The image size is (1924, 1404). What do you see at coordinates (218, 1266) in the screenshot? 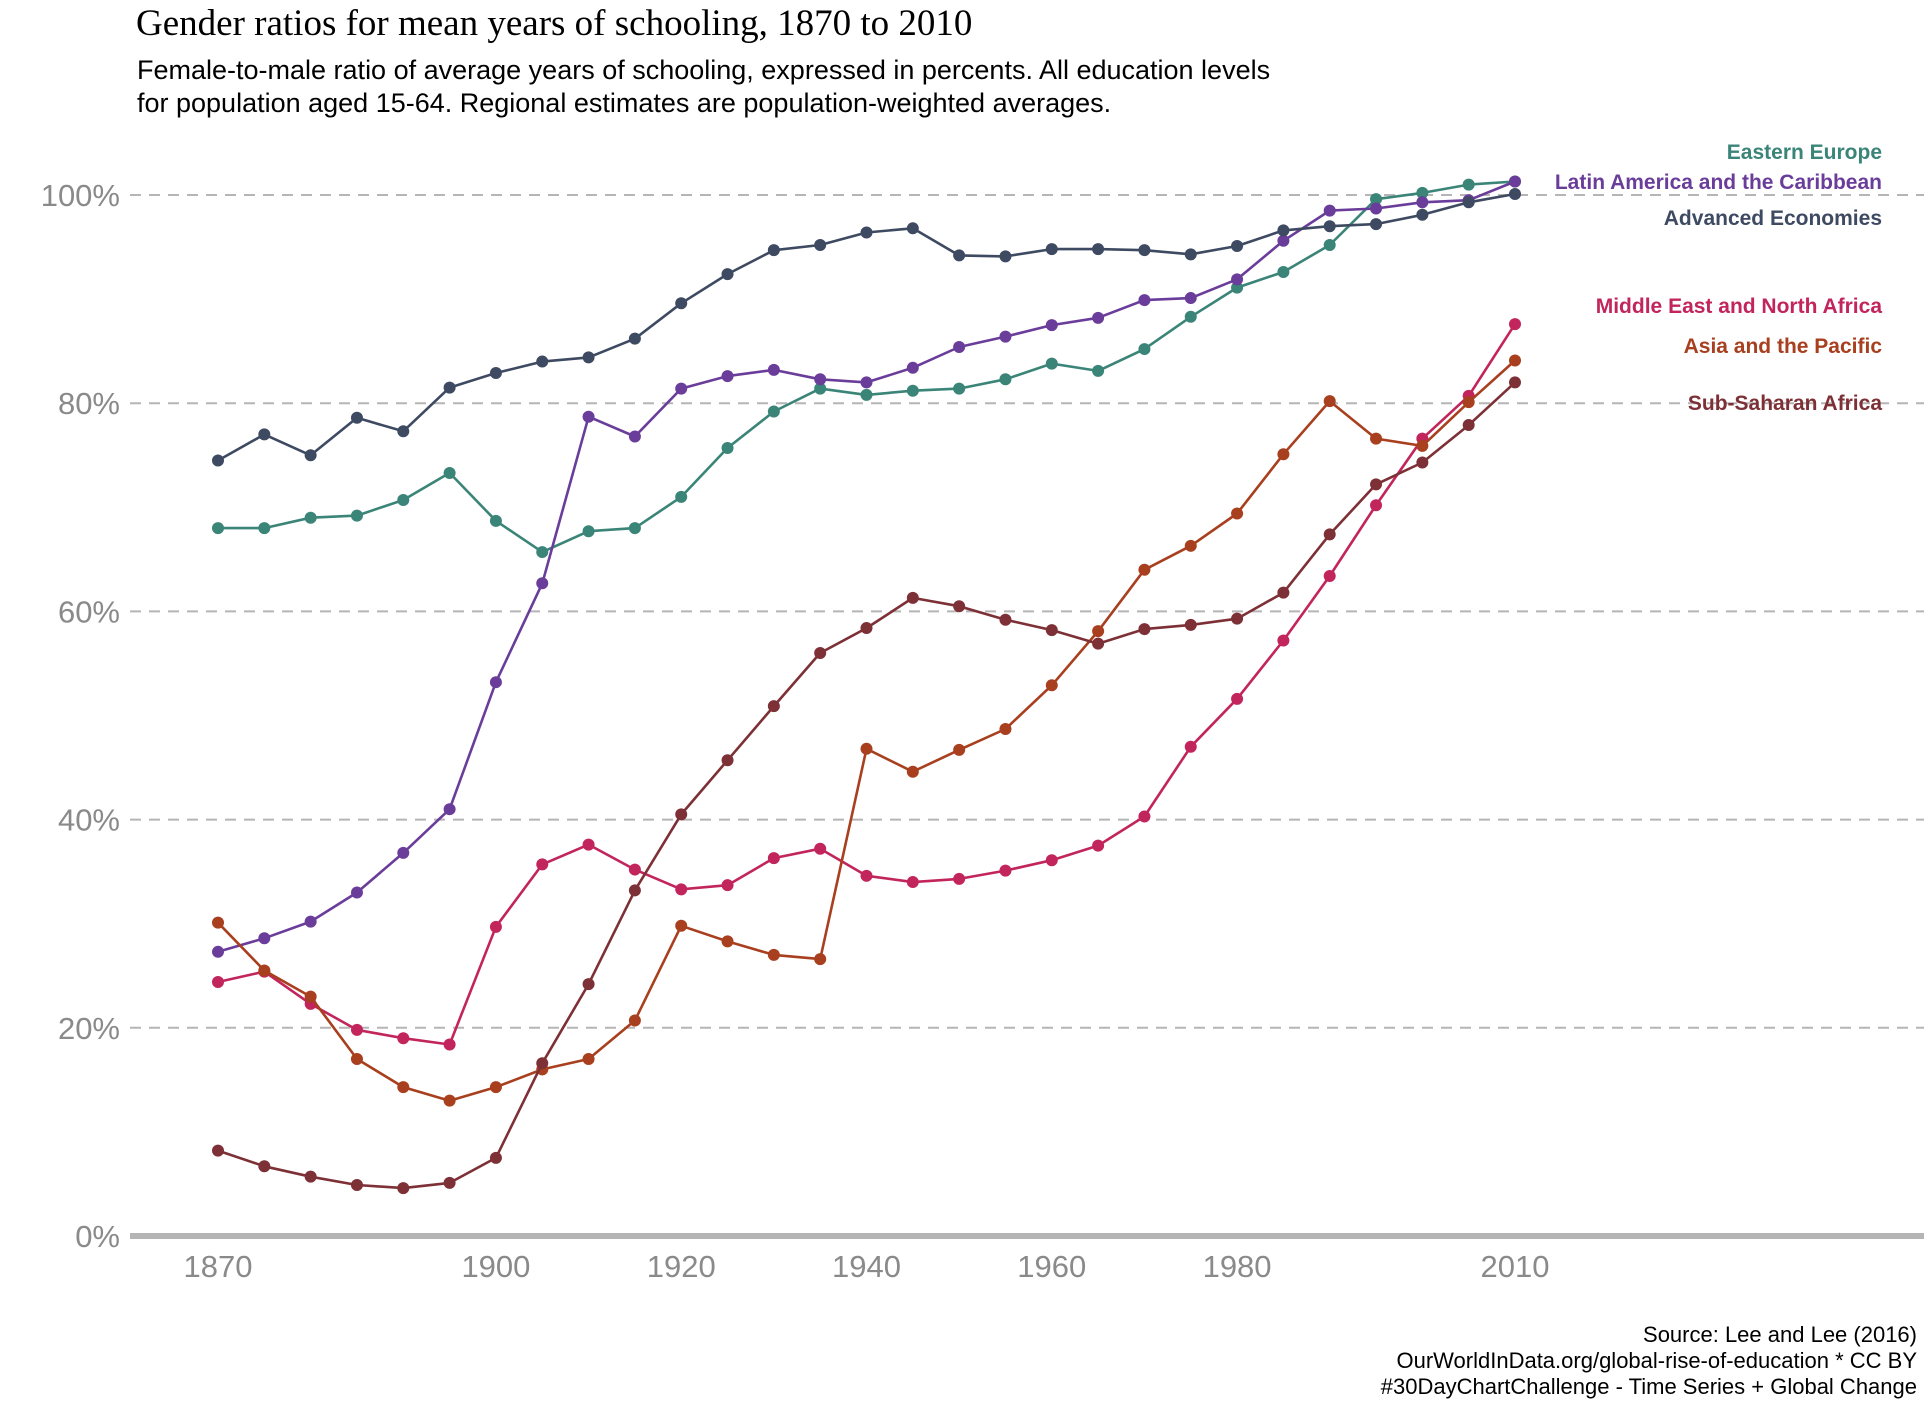
I see `x-tick-label: 1870` at bounding box center [218, 1266].